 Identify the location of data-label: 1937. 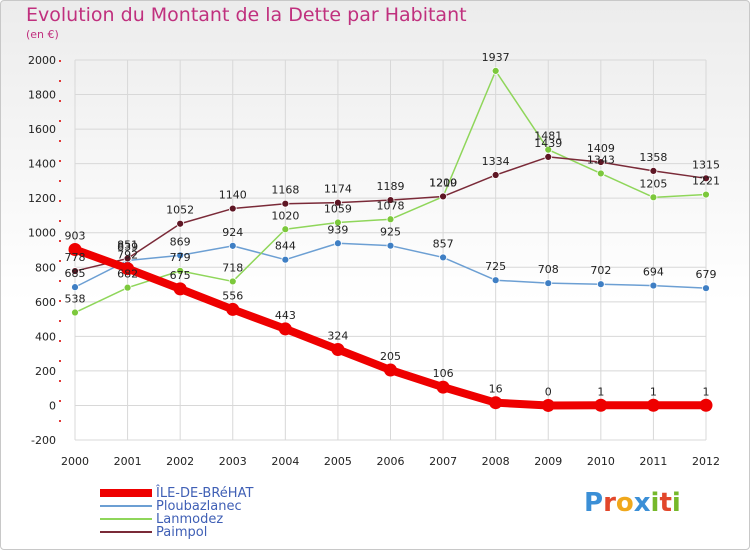
(496, 57).